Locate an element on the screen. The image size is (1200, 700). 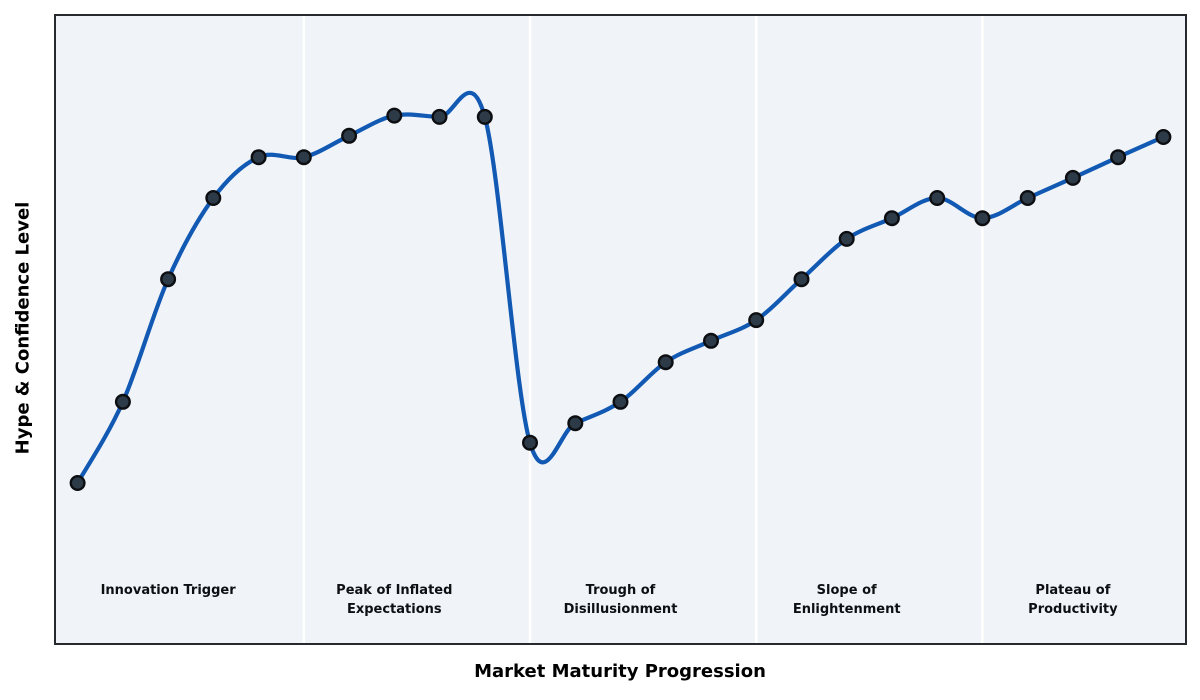
x-axis-title: Market Maturity Progression is located at coordinates (620, 671).